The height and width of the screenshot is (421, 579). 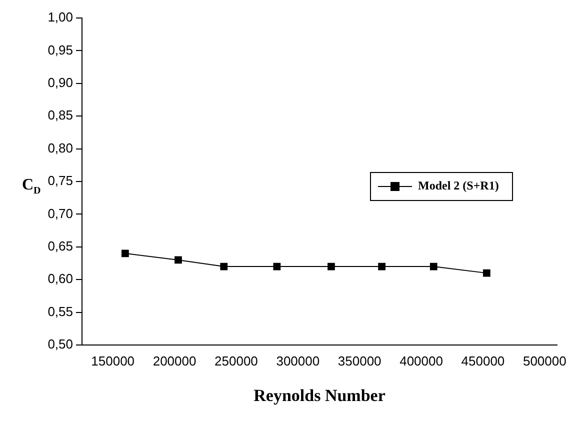 I want to click on y-tick-label: 0,85, so click(x=60, y=115).